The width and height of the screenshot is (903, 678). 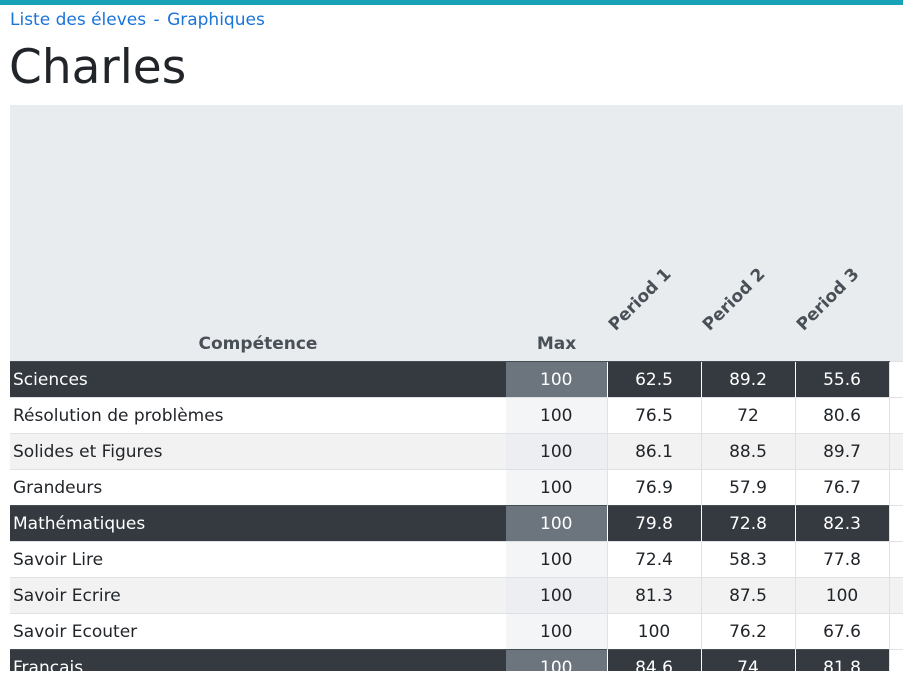 What do you see at coordinates (840, 233) in the screenshot?
I see `header-period-3: Period 3` at bounding box center [840, 233].